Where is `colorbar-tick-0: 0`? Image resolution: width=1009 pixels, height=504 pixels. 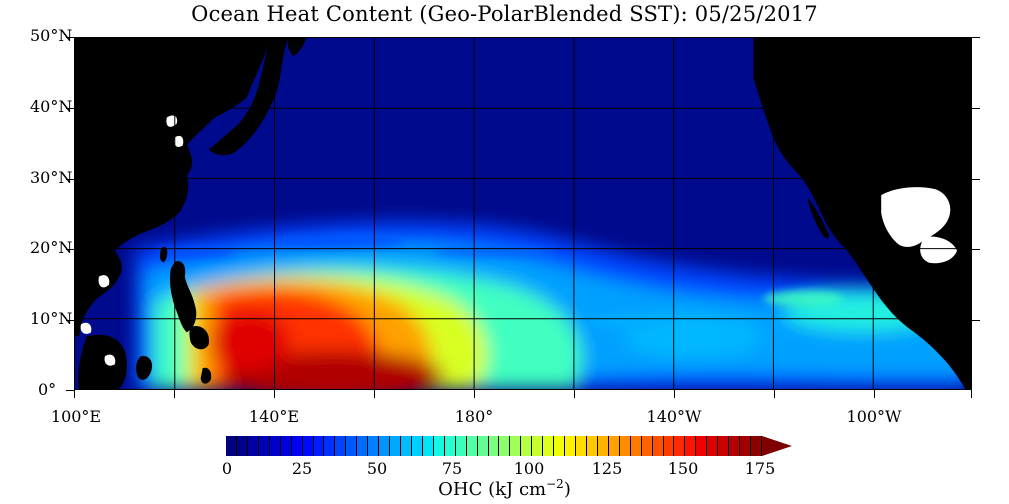
colorbar-tick-0: 0 is located at coordinates (227, 468).